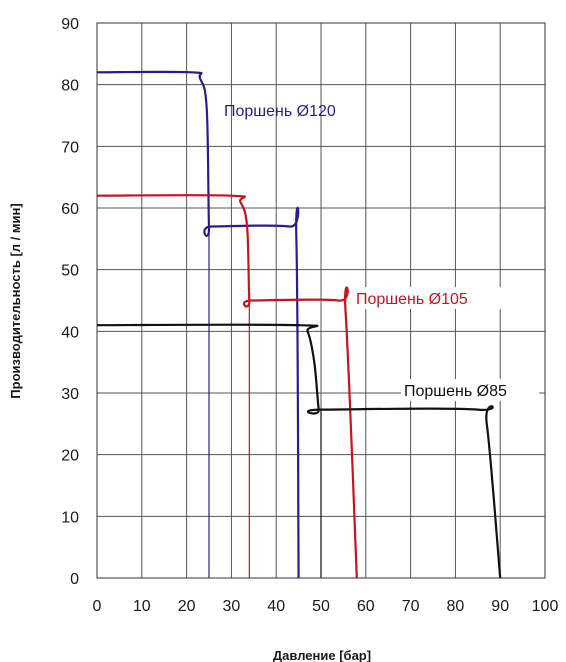  What do you see at coordinates (412, 299) in the screenshot?
I see `series-label-piston-105: Поршень Ø105` at bounding box center [412, 299].